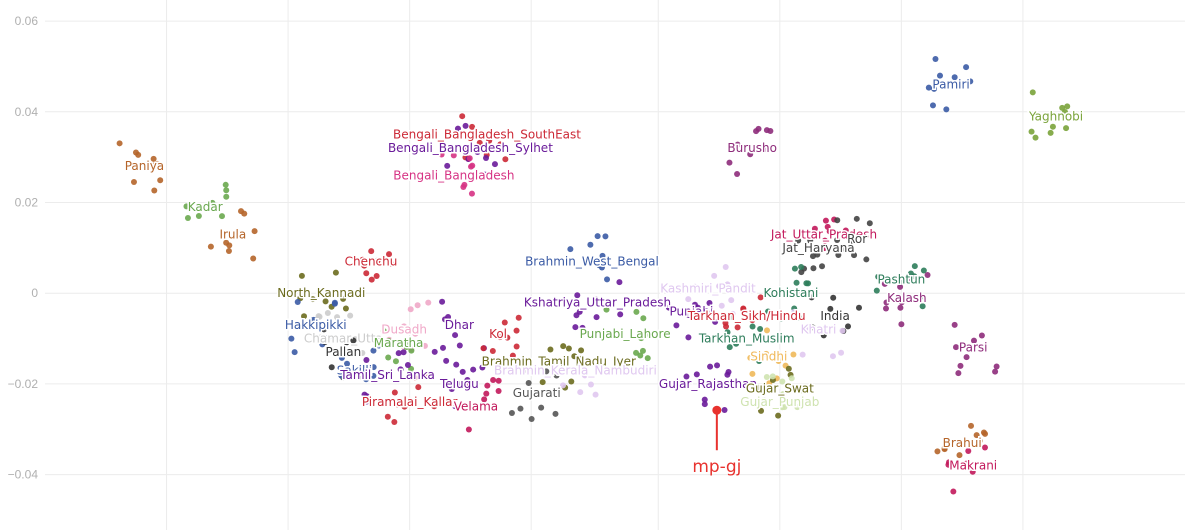 The image size is (1200, 530). Describe the element at coordinates (316, 325) in the screenshot. I see `group-label: Hakkipikki` at that location.